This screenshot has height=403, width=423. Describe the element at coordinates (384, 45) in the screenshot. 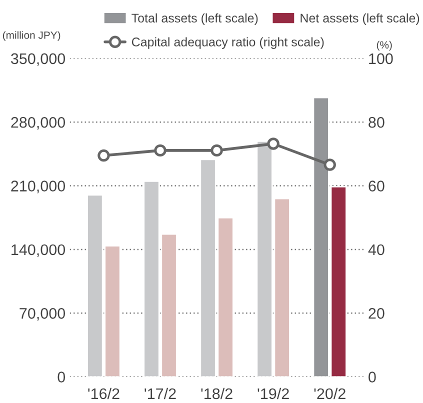

I see `y2-axis-title: (%)` at that location.